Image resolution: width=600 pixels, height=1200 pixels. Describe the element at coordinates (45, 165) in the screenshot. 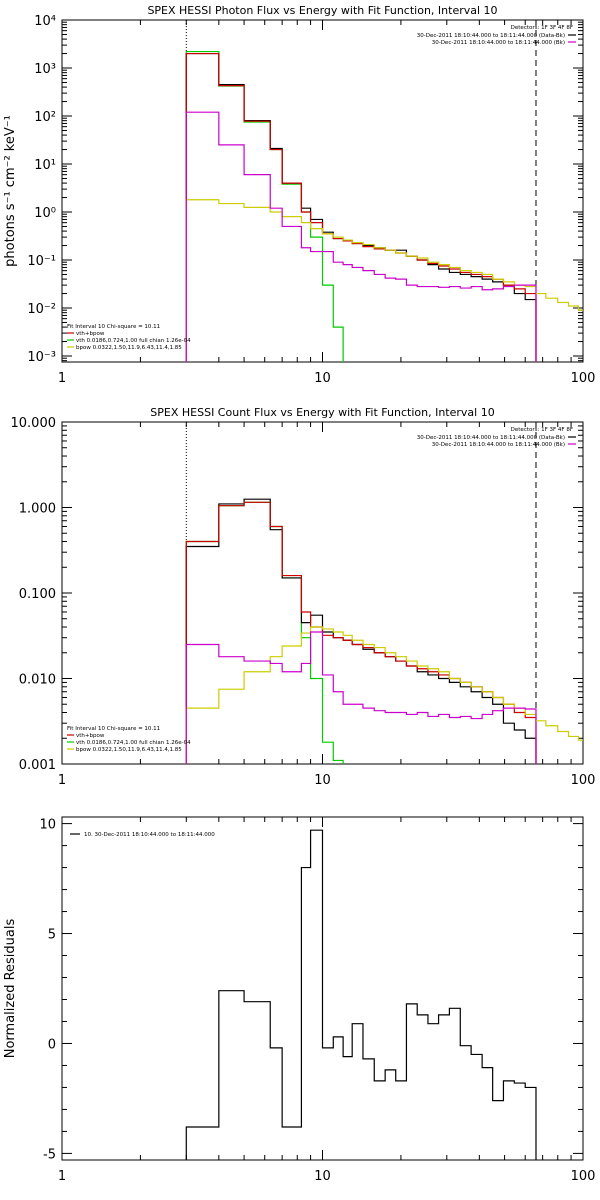

I see `y-tick-label: 10¹` at that location.